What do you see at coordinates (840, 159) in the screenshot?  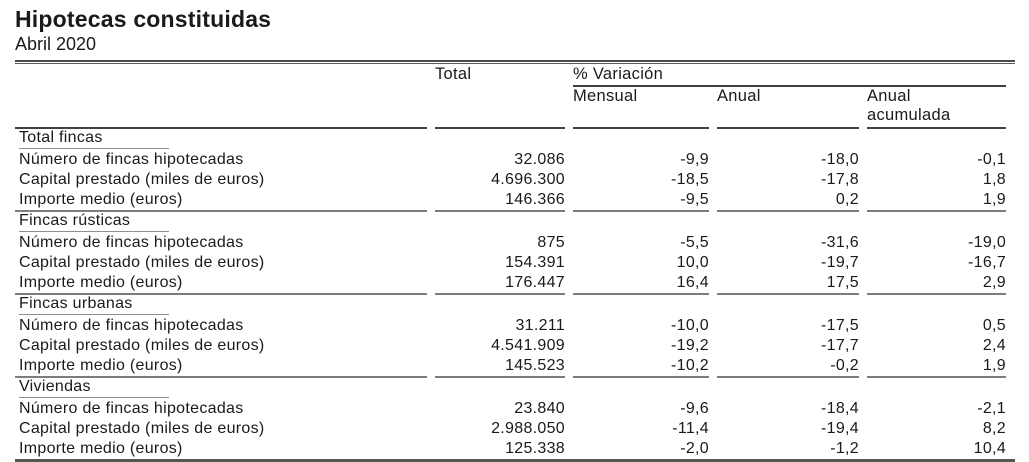 I see `cell-anual: -18,0` at bounding box center [840, 159].